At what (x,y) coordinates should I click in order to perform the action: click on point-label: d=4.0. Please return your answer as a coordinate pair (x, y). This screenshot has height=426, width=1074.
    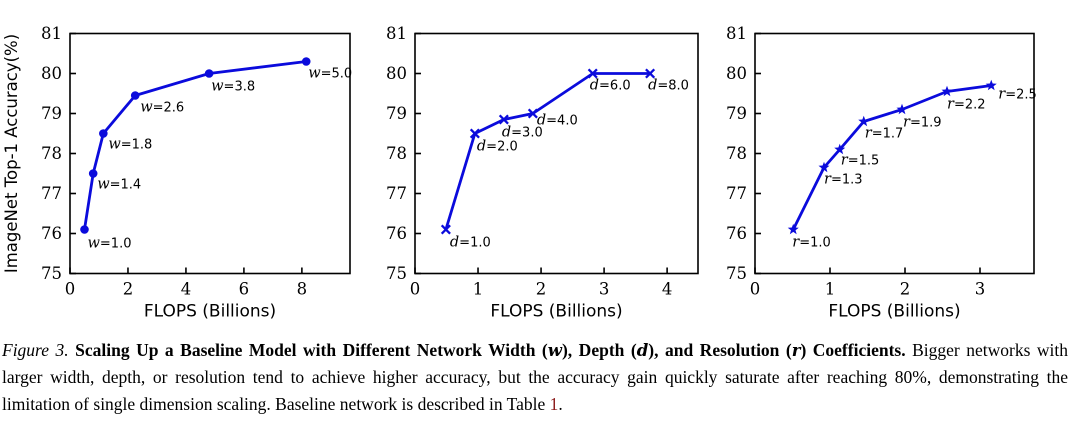
    Looking at the image, I should click on (557, 121).